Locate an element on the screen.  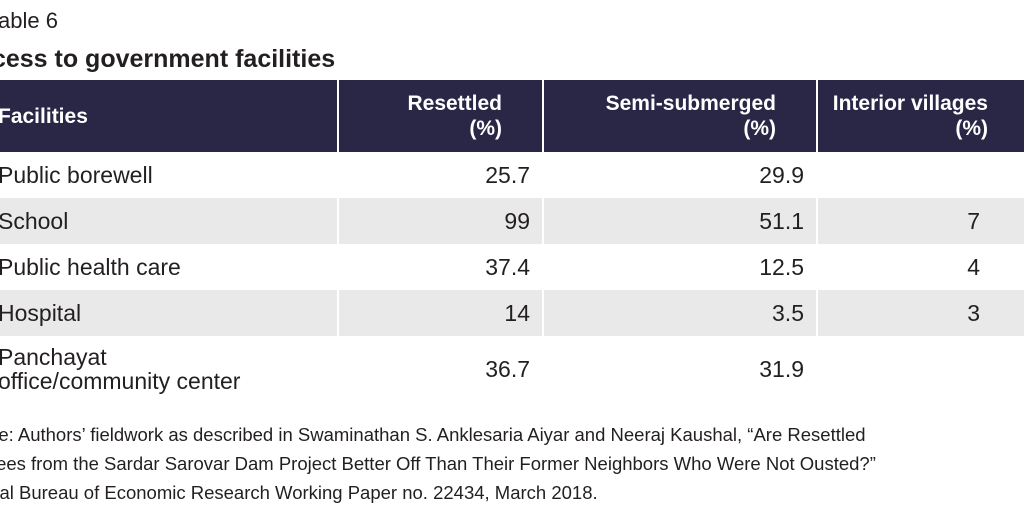
header-semi-submerged-unit: (%) is located at coordinates (759, 128).